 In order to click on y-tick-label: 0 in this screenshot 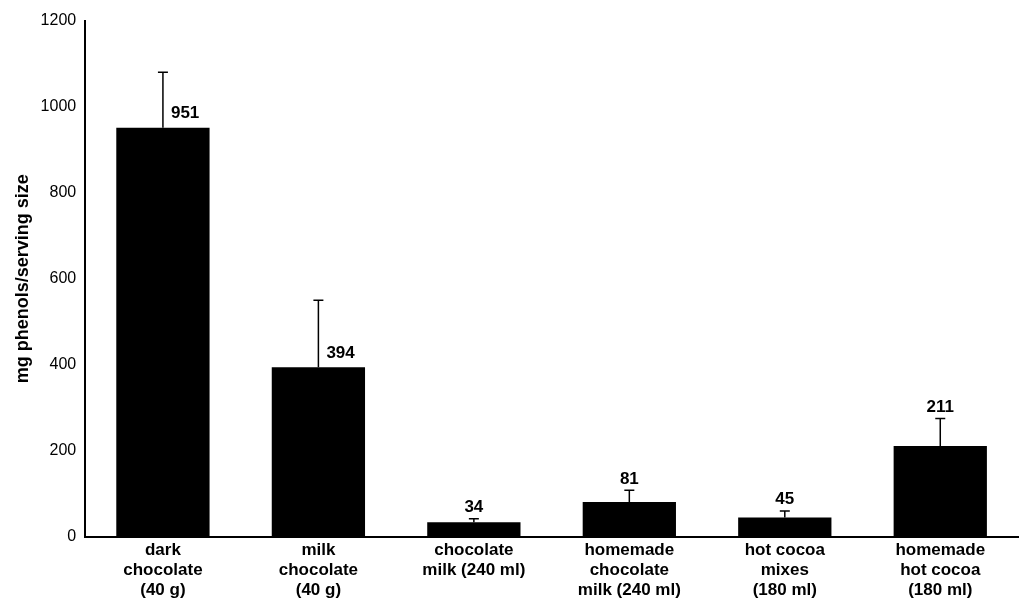, I will do `click(72, 536)`.